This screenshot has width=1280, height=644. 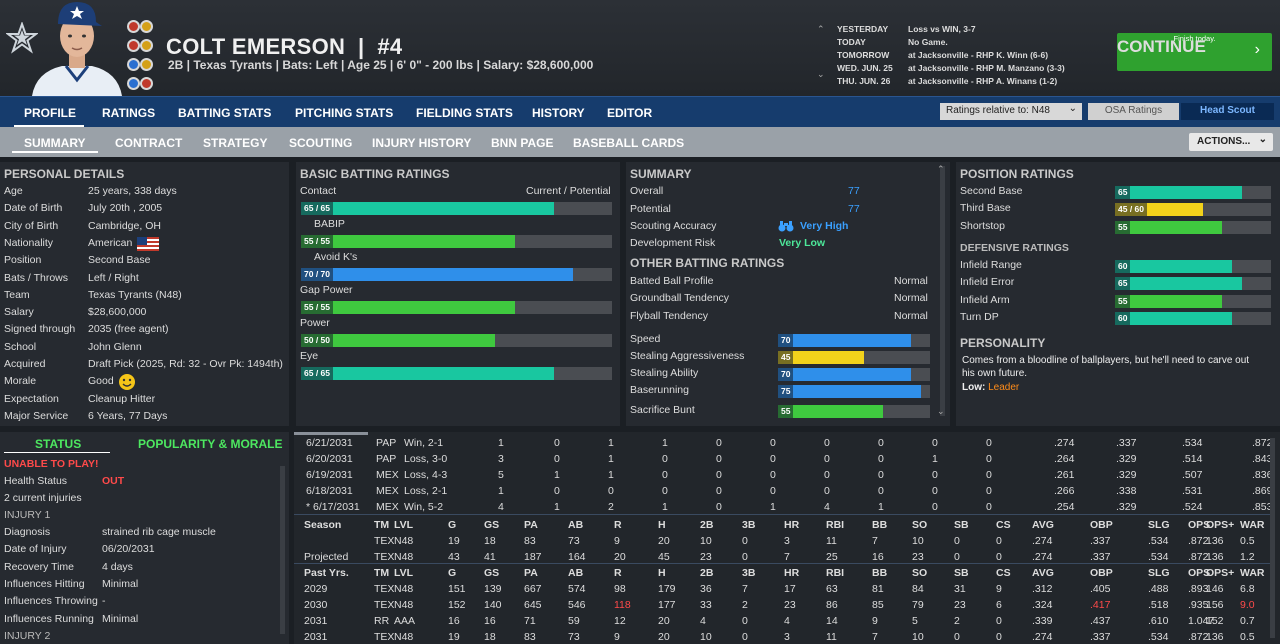 I want to click on tab-editor: EDITOR, so click(x=630, y=113).